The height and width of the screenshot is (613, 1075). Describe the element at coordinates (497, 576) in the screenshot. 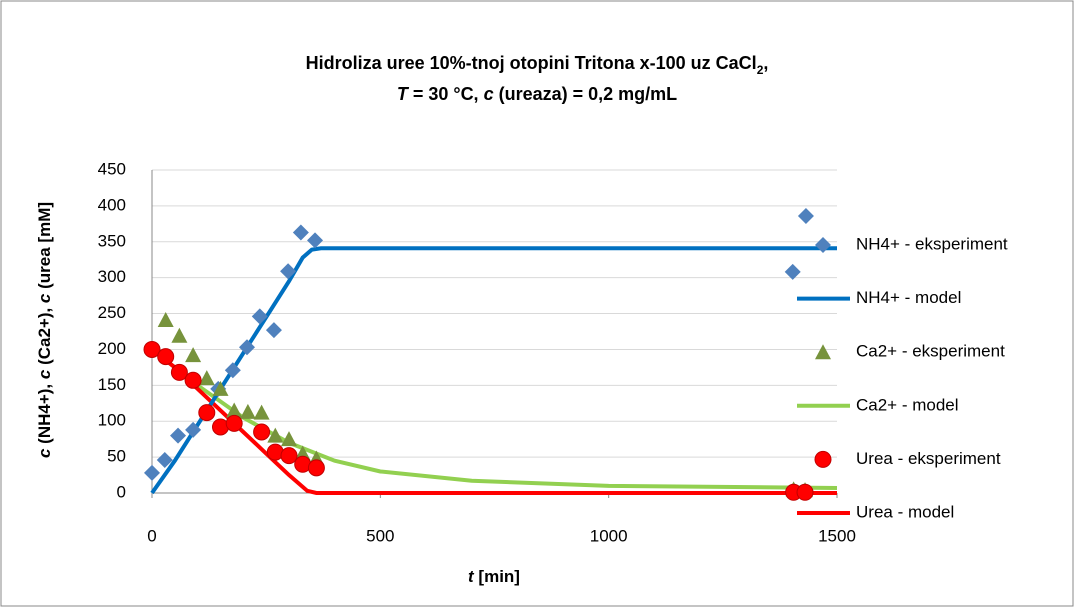

I see `text-part: [min]` at that location.